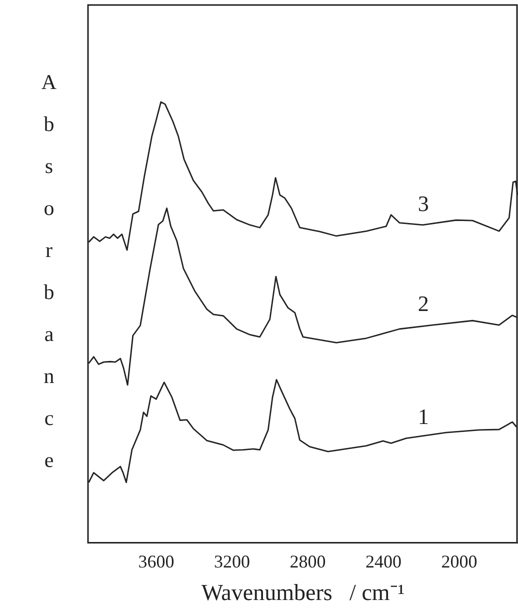 The height and width of the screenshot is (616, 518). Describe the element at coordinates (384, 561) in the screenshot. I see `x-tick-label: 2400` at that location.